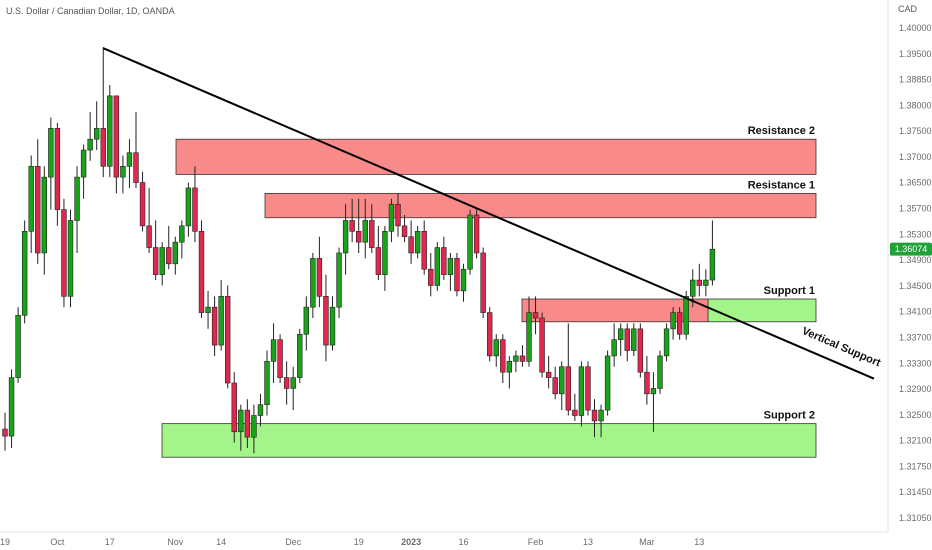 Image resolution: width=932 pixels, height=550 pixels. What do you see at coordinates (588, 542) in the screenshot?
I see `time-tick-label: 13` at bounding box center [588, 542].